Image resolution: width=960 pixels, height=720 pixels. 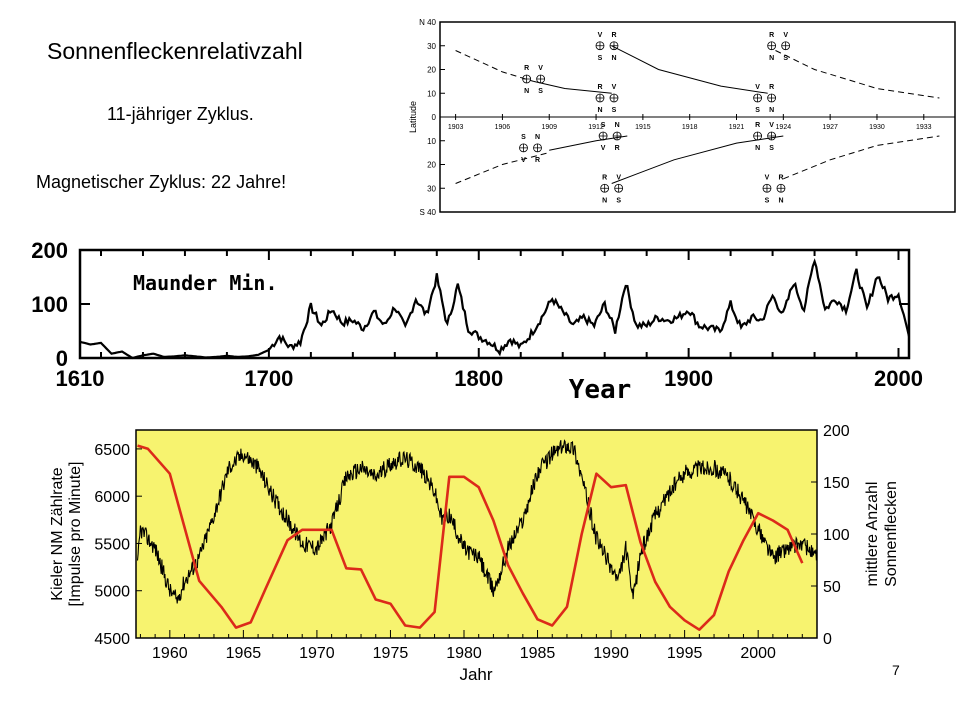 I want to click on year-tick-label: 1909, so click(x=549, y=127).